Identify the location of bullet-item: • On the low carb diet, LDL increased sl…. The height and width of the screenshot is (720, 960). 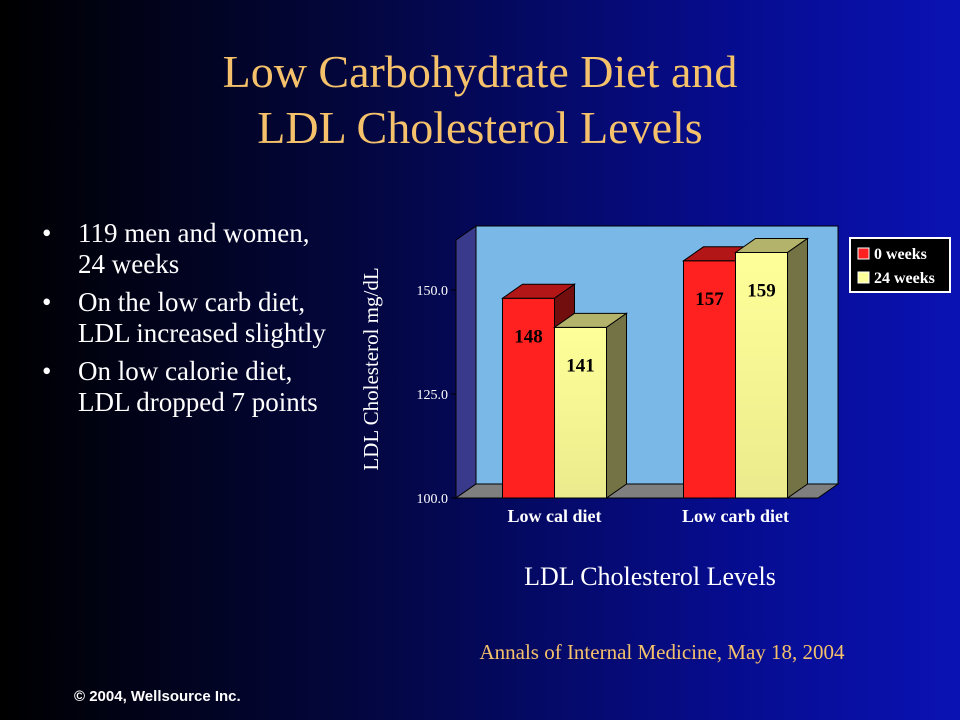
(185, 318).